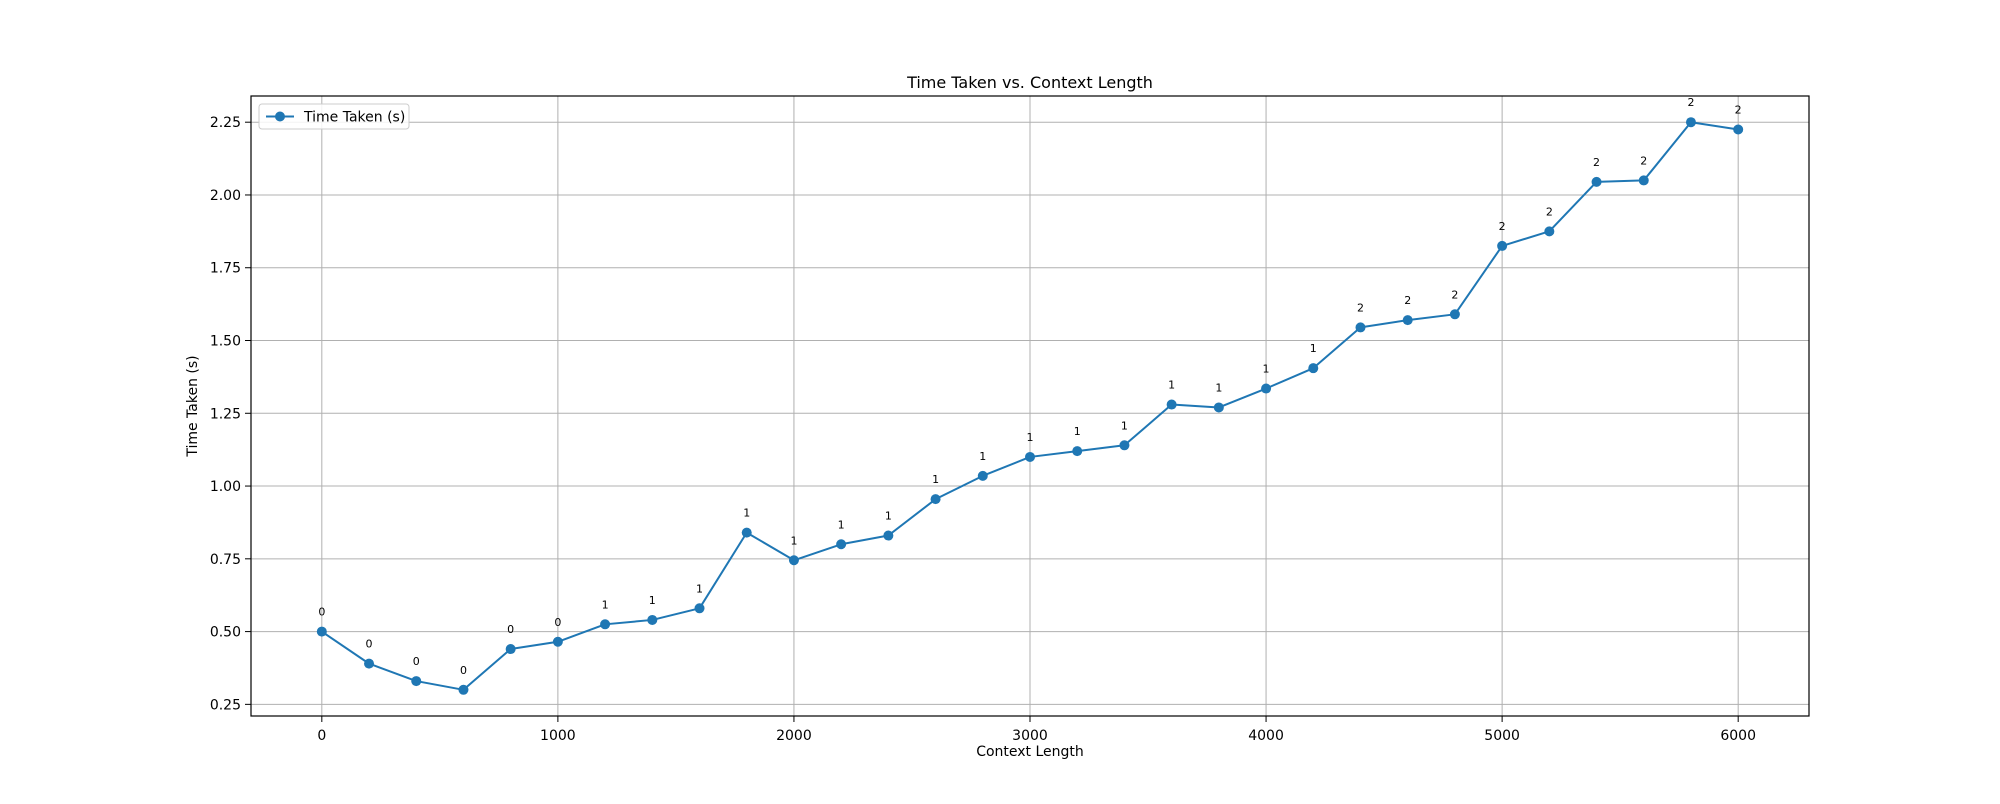 The height and width of the screenshot is (804, 2000). What do you see at coordinates (225, 414) in the screenshot?
I see `y-tick-label: 1.25` at bounding box center [225, 414].